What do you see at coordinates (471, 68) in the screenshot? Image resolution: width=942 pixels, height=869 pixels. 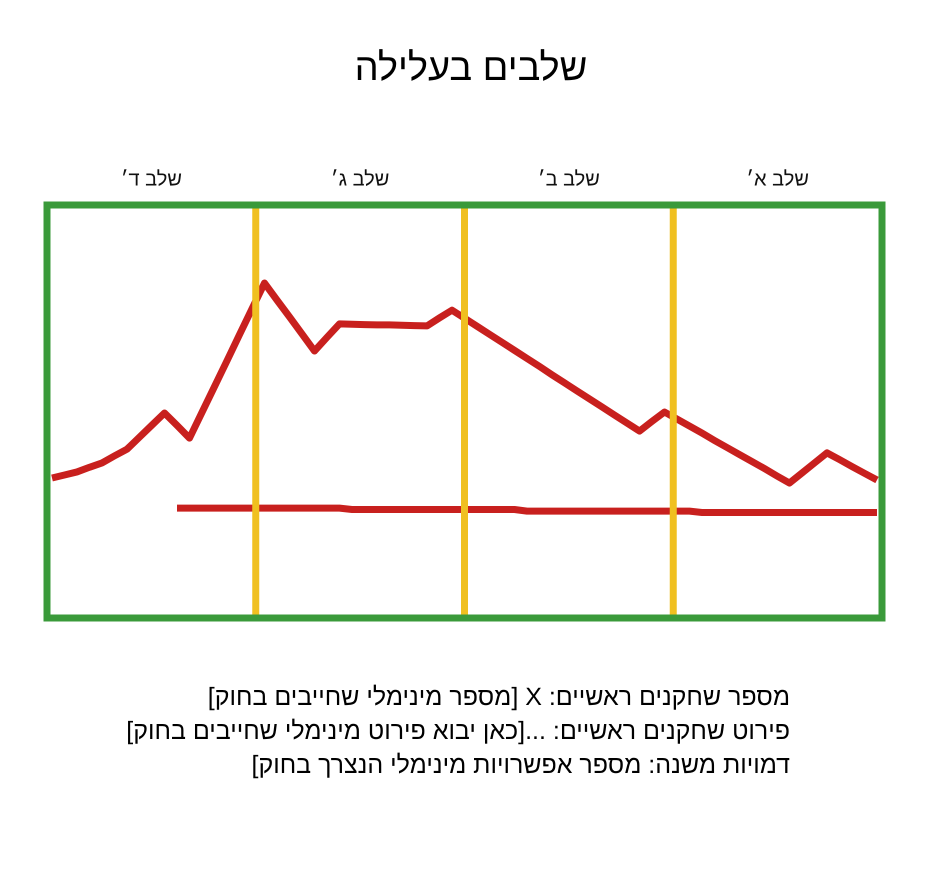 I see `chart-title: שלבים בעלילה` at bounding box center [471, 68].